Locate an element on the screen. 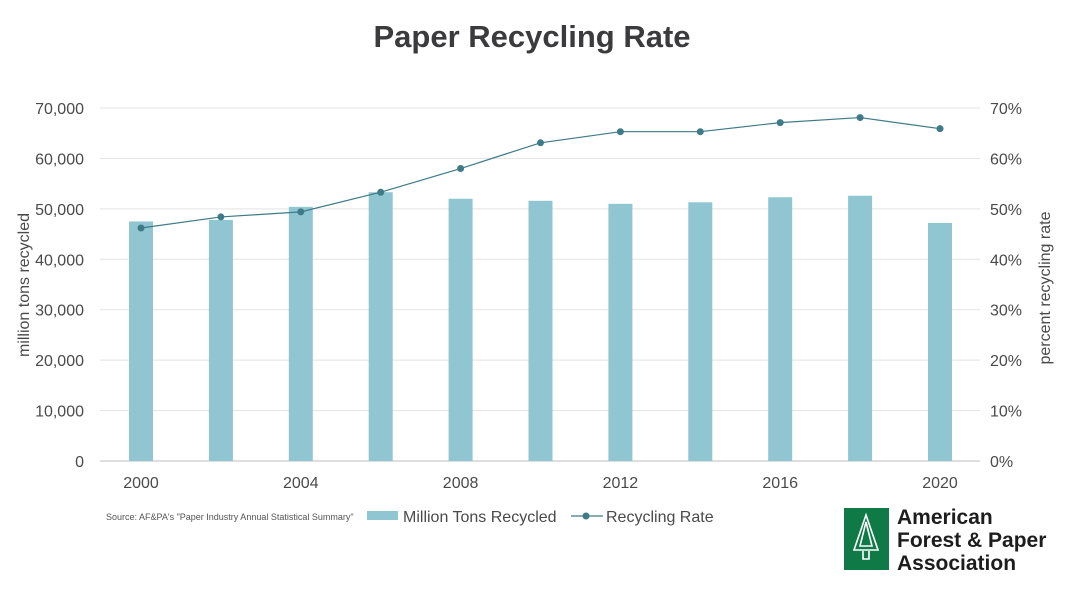  x-tick-label: 2008 is located at coordinates (461, 483).